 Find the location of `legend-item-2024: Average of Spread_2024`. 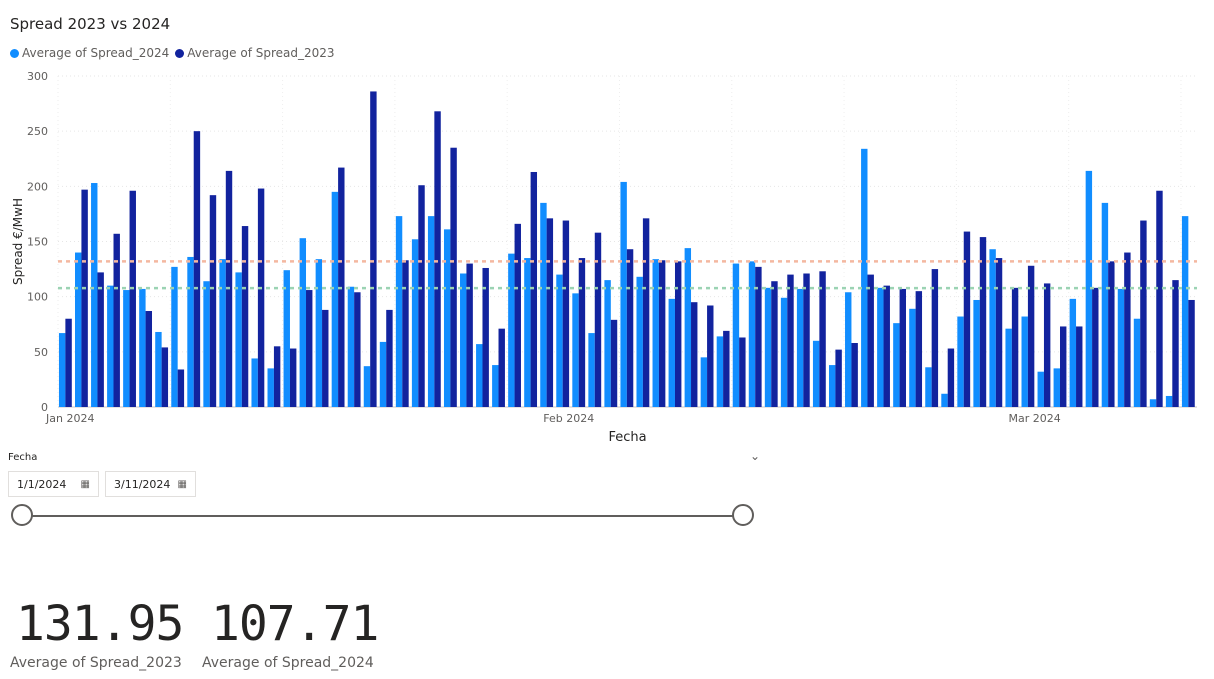

legend-item-2024: Average of Spread_2024 is located at coordinates (89, 53).